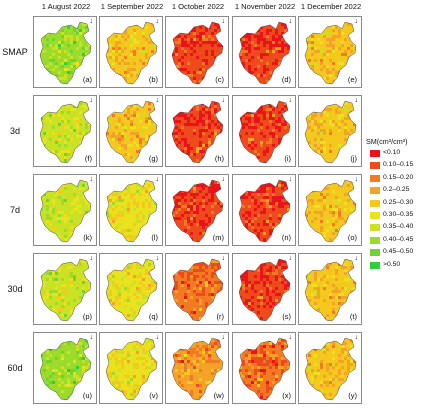 This screenshot has height=409, width=424. Describe the element at coordinates (131, 53) in the screenshot. I see `region-boundary` at that location.